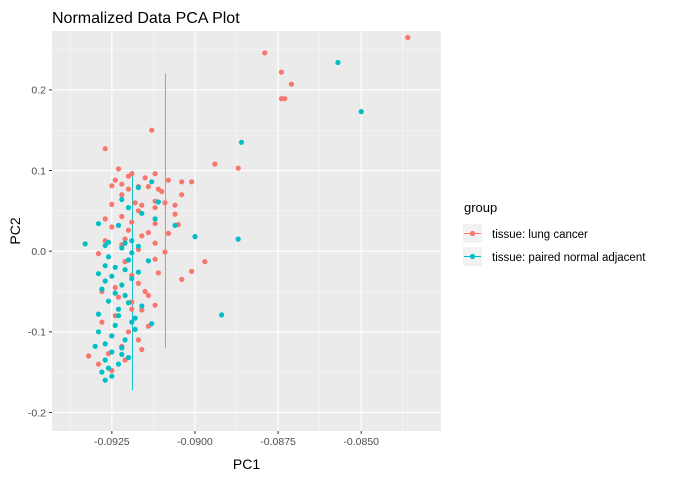 This screenshot has height=477, width=675. I want to click on legend-title: group, so click(480, 207).